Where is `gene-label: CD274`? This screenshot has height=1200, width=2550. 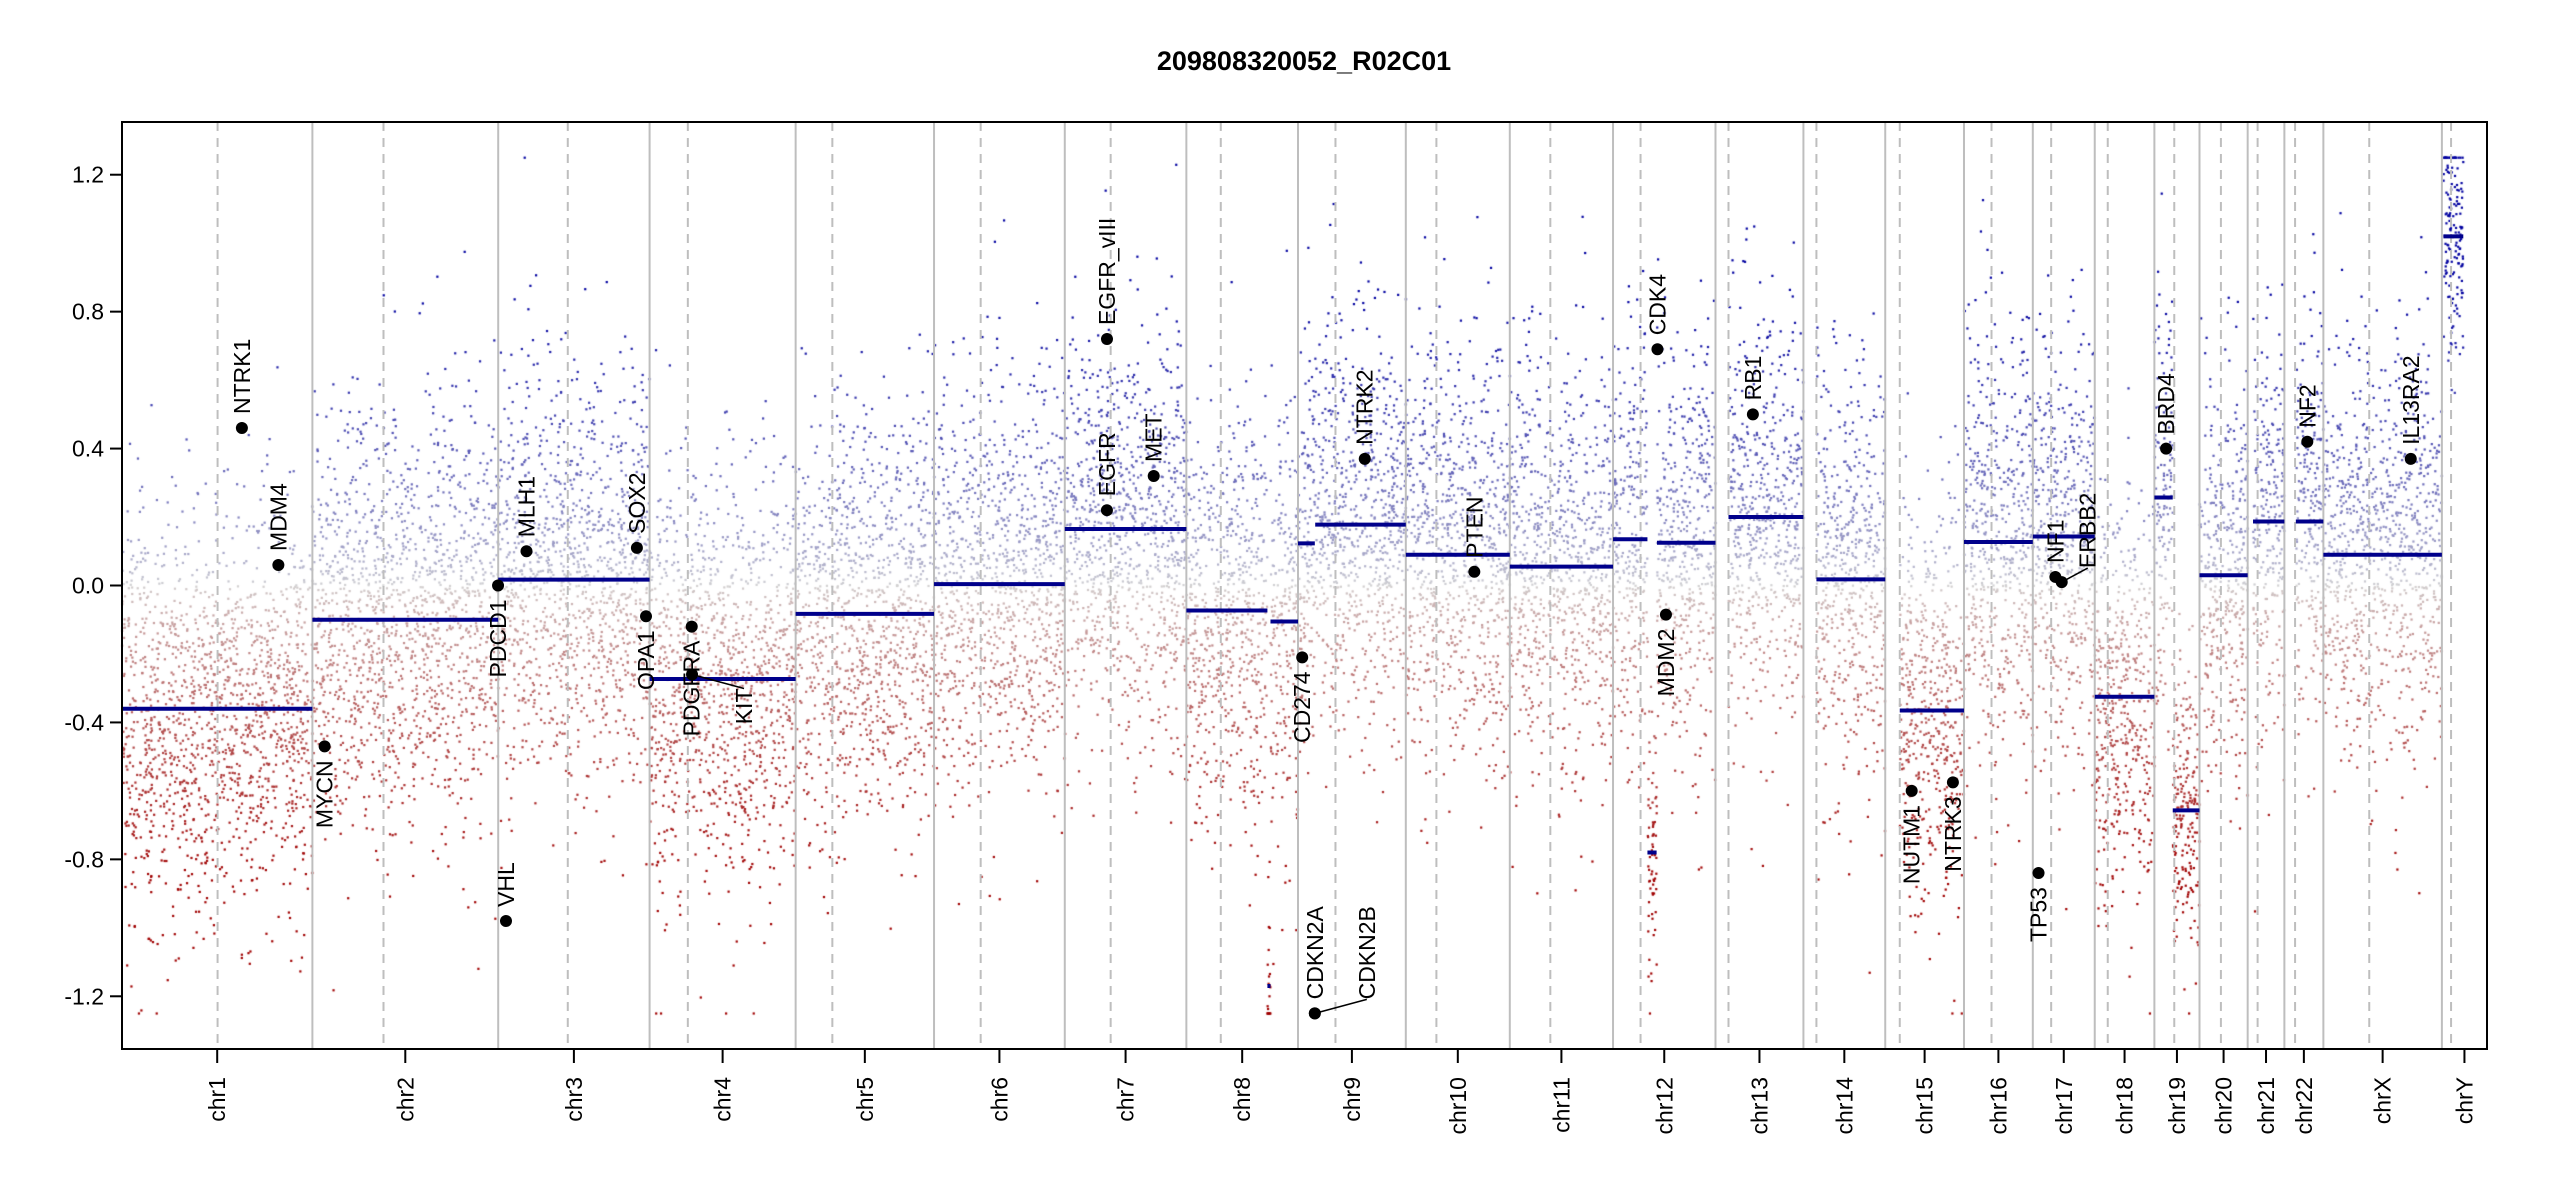 gene-label: CD274 is located at coordinates (1302, 707).